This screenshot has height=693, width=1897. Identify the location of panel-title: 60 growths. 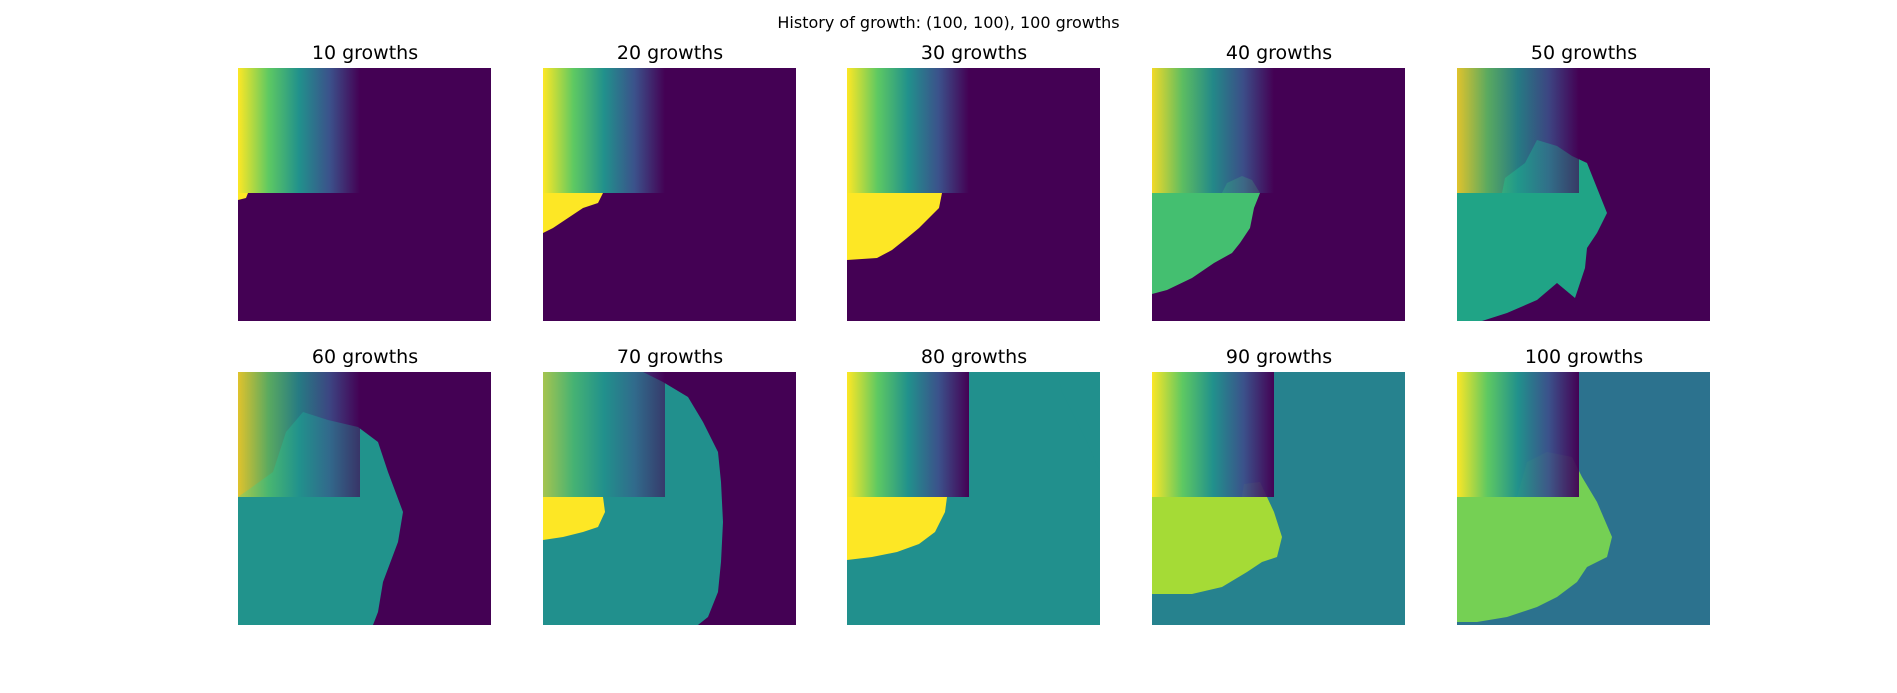
(365, 357).